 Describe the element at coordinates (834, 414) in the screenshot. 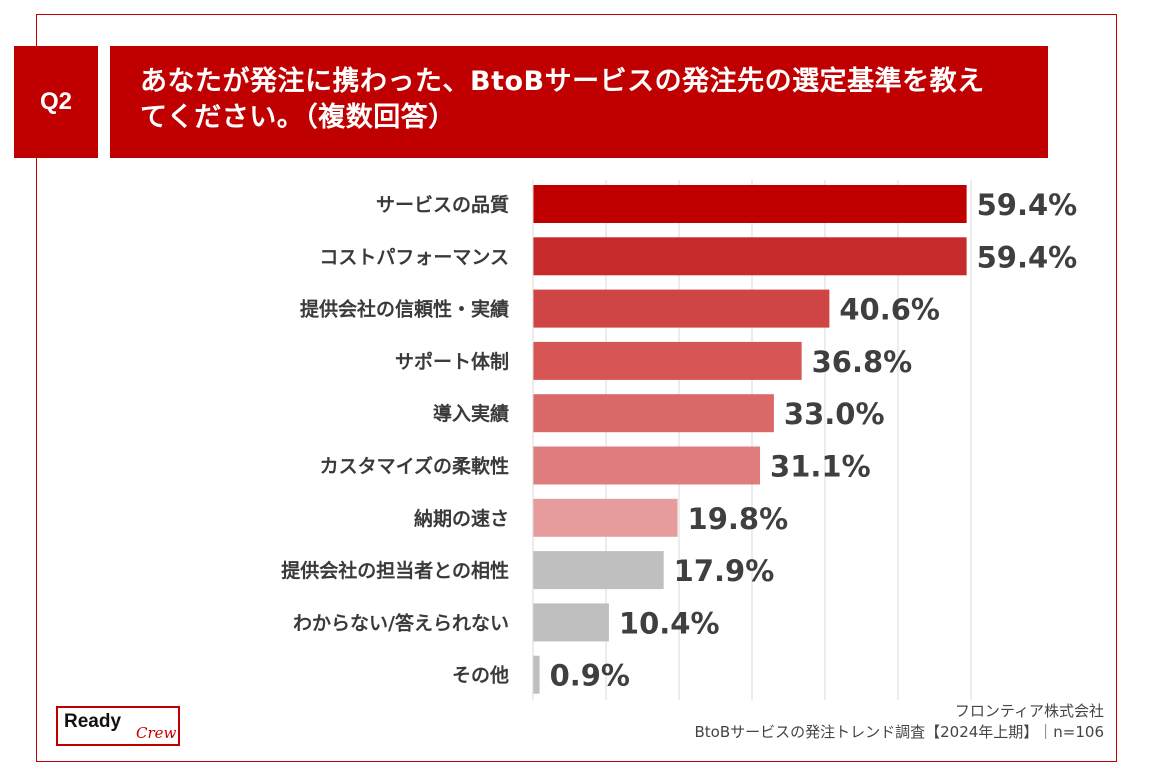

I see `value-label-5: 33.0%` at that location.